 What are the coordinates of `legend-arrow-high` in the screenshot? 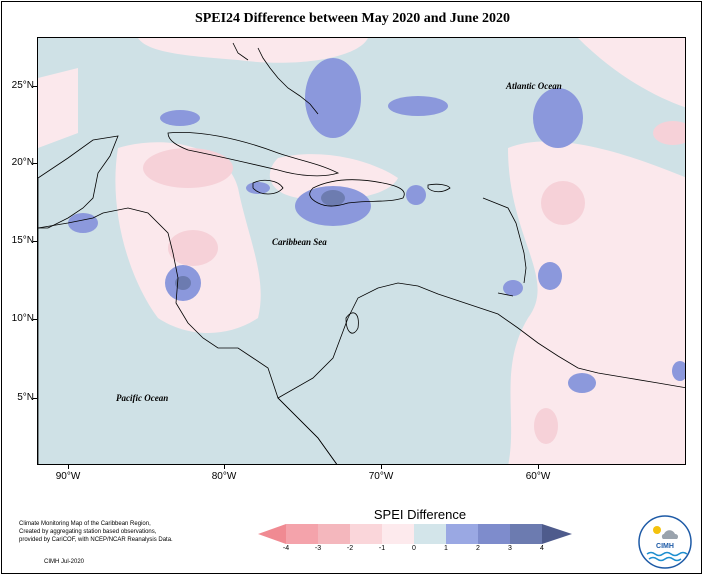 It's located at (557, 534).